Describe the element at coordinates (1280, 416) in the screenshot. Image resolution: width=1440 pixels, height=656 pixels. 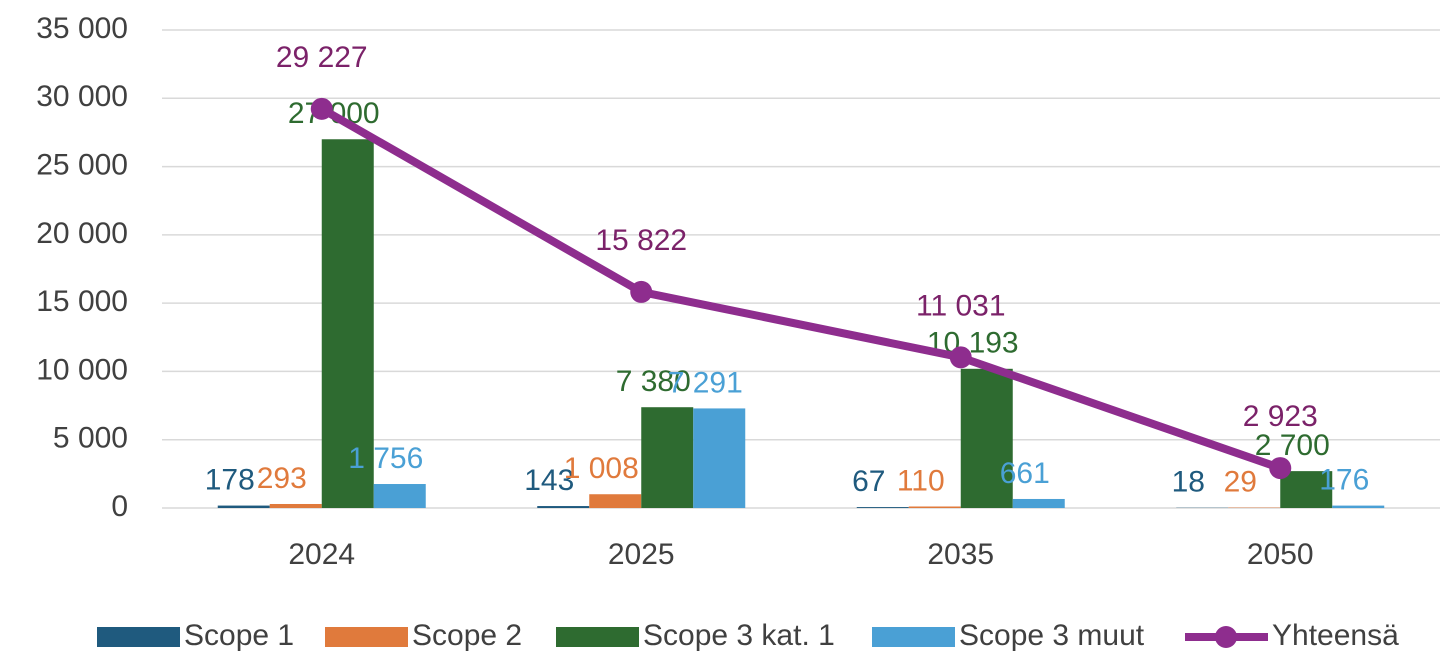
I see `data-label: 2 923` at that location.